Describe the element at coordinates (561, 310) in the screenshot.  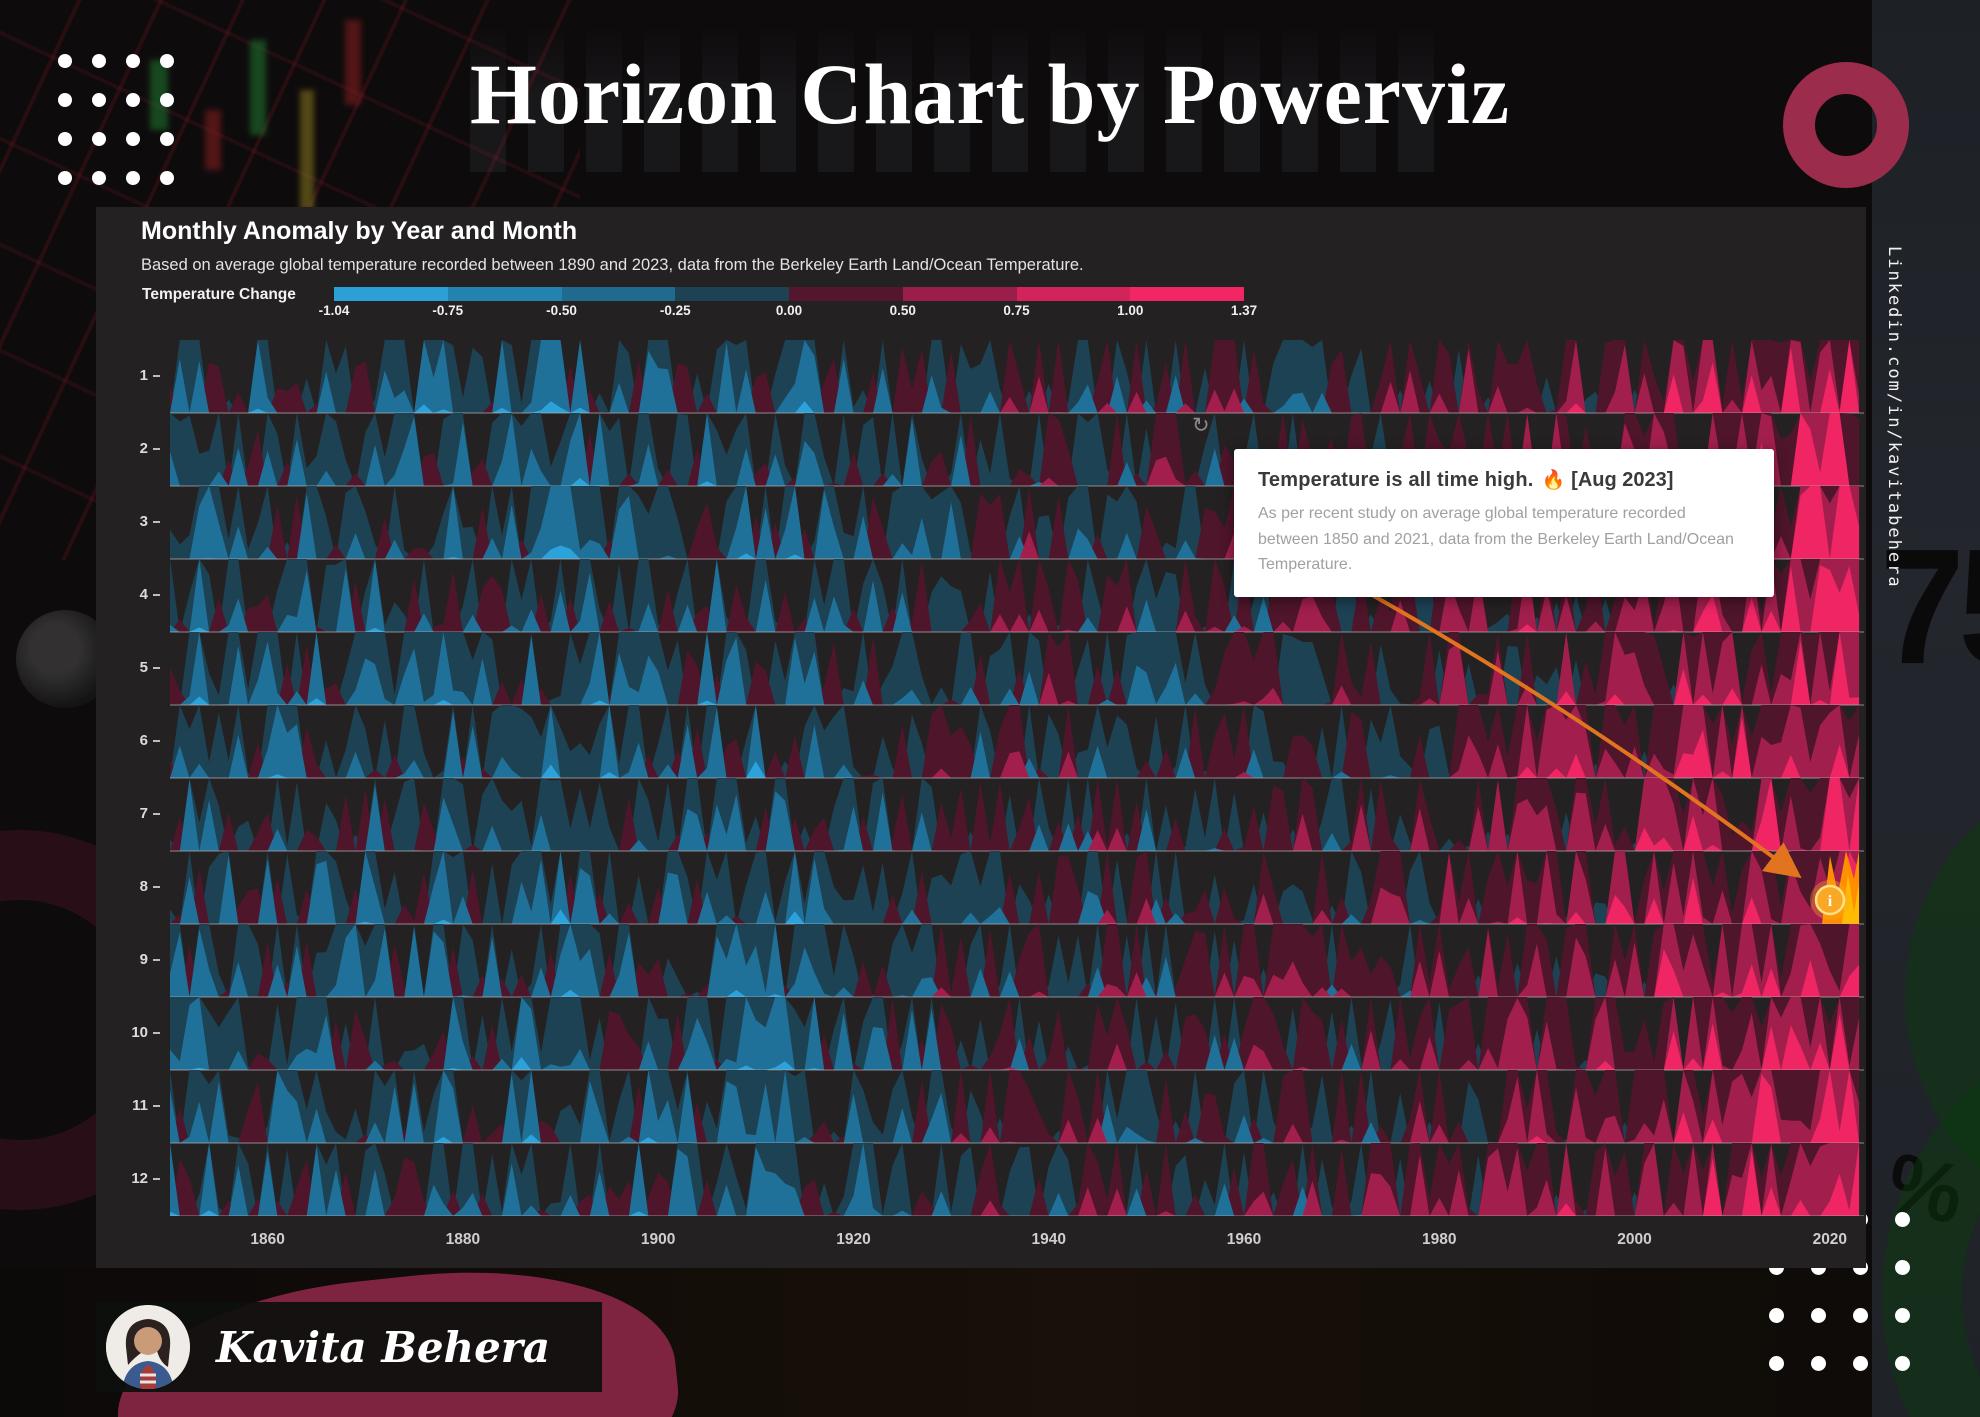
I see `legend-tick-label: -0.50` at that location.